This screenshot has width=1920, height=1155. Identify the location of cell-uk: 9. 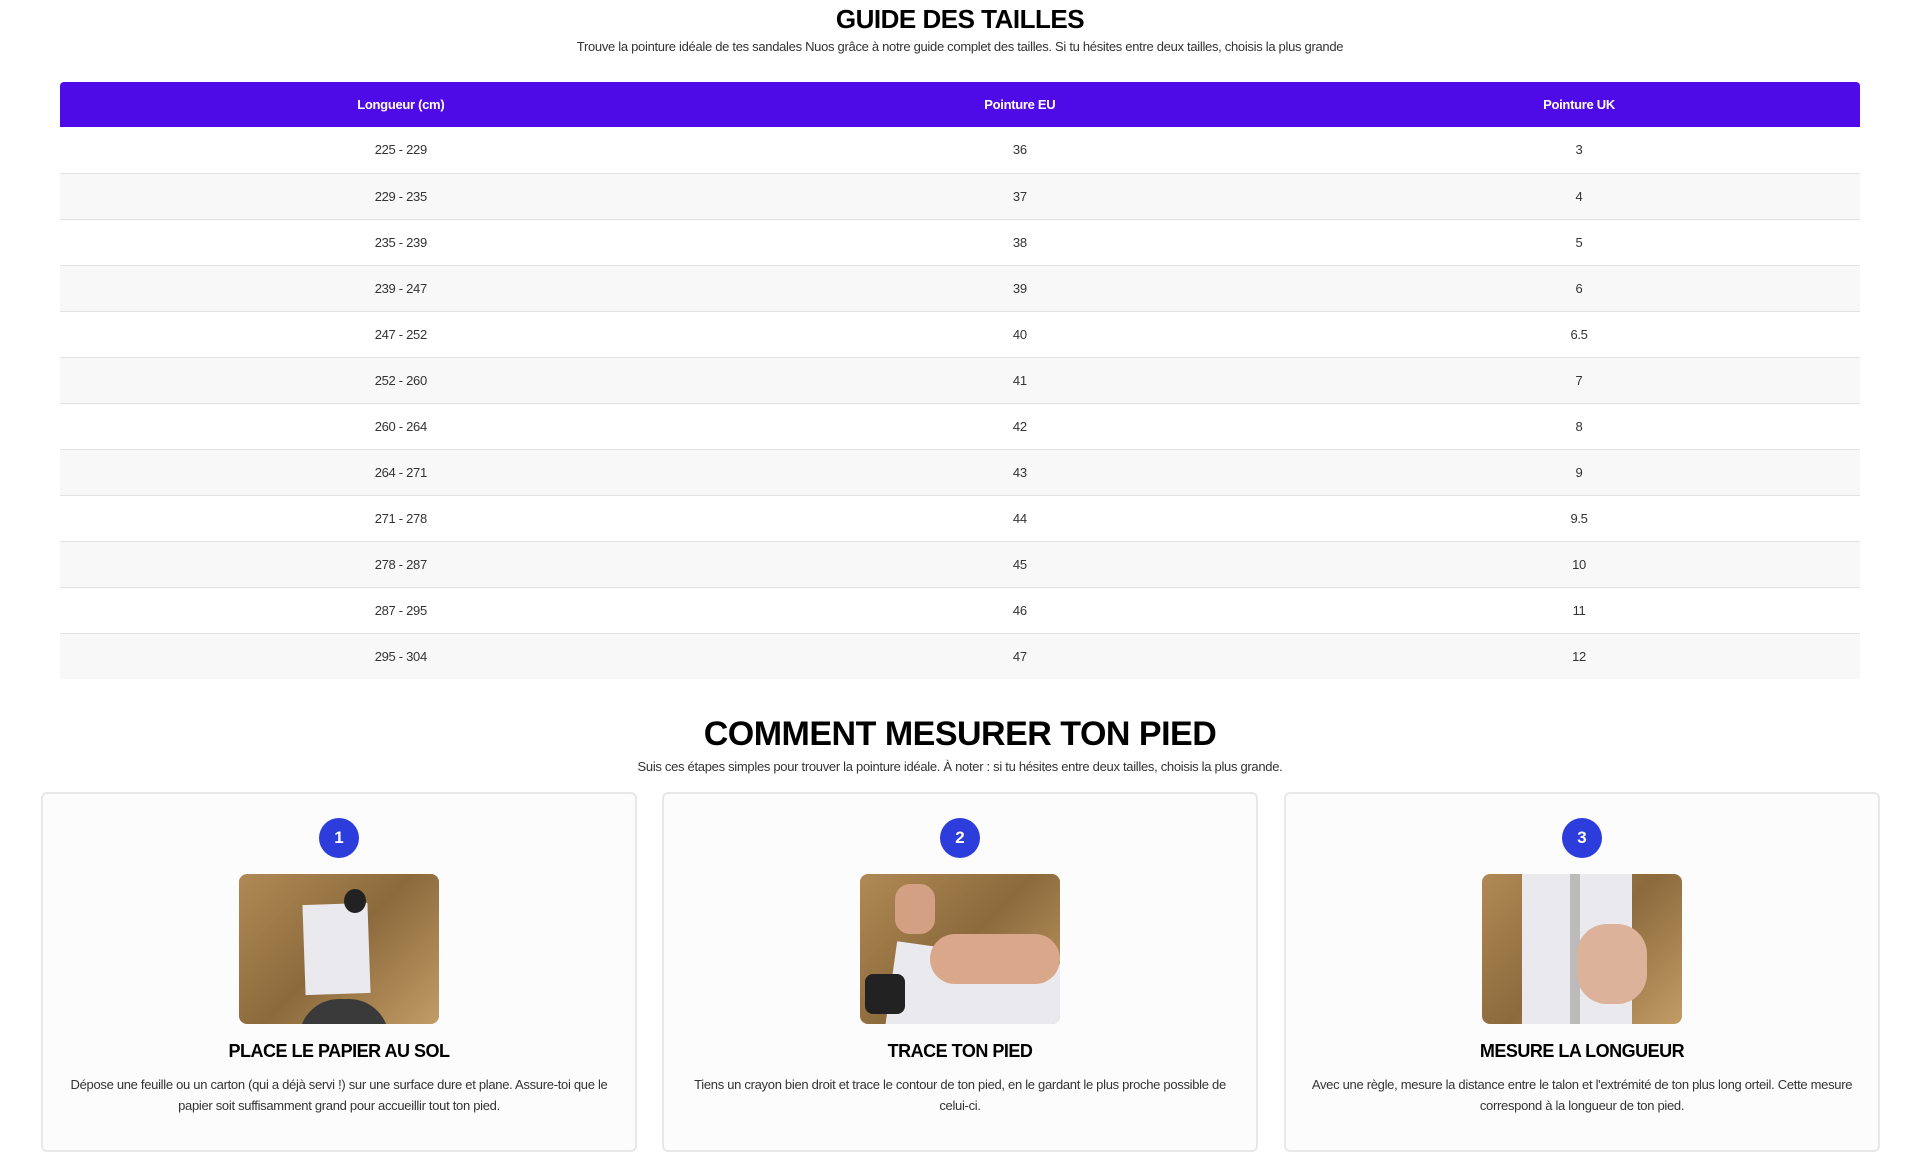
(1579, 472).